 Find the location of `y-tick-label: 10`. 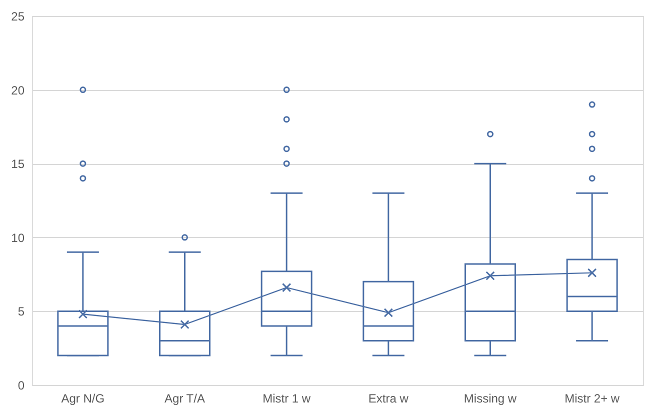

y-tick-label: 10 is located at coordinates (18, 237).